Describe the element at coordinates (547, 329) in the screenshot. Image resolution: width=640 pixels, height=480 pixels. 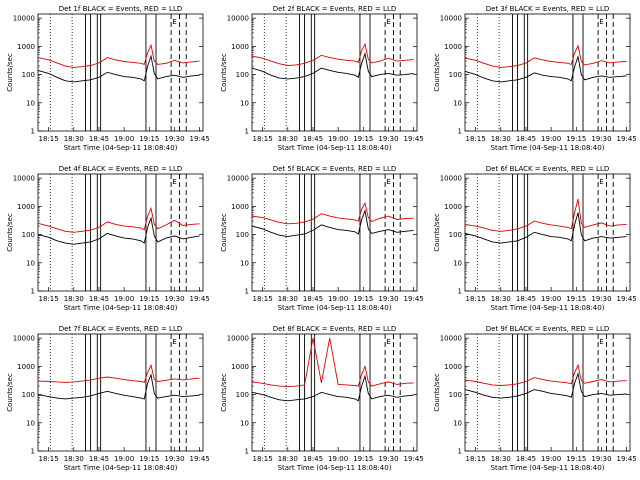
I see `chart-title: Det 9f BLACK = Events, RED = LLD` at that location.